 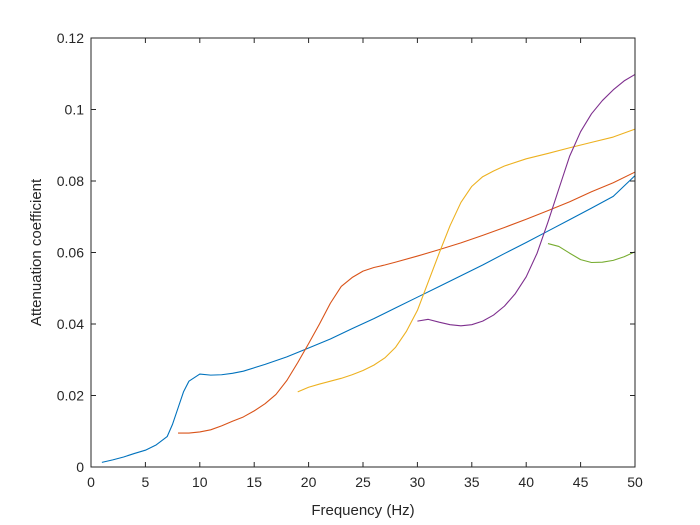 What do you see at coordinates (70, 181) in the screenshot?
I see `y-tick-label: 0.08` at bounding box center [70, 181].